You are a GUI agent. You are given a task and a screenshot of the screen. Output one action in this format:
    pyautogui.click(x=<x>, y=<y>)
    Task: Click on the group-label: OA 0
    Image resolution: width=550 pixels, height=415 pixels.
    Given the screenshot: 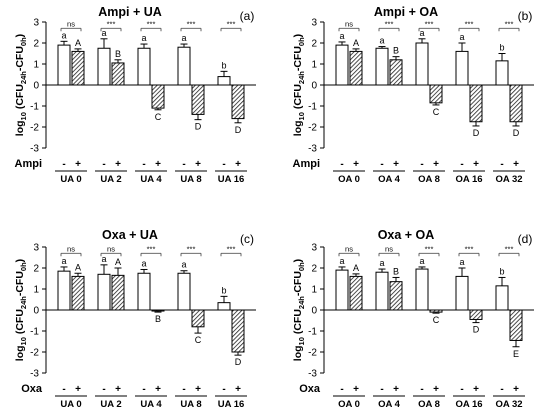 What is the action you would take?
    pyautogui.click(x=349, y=404)
    